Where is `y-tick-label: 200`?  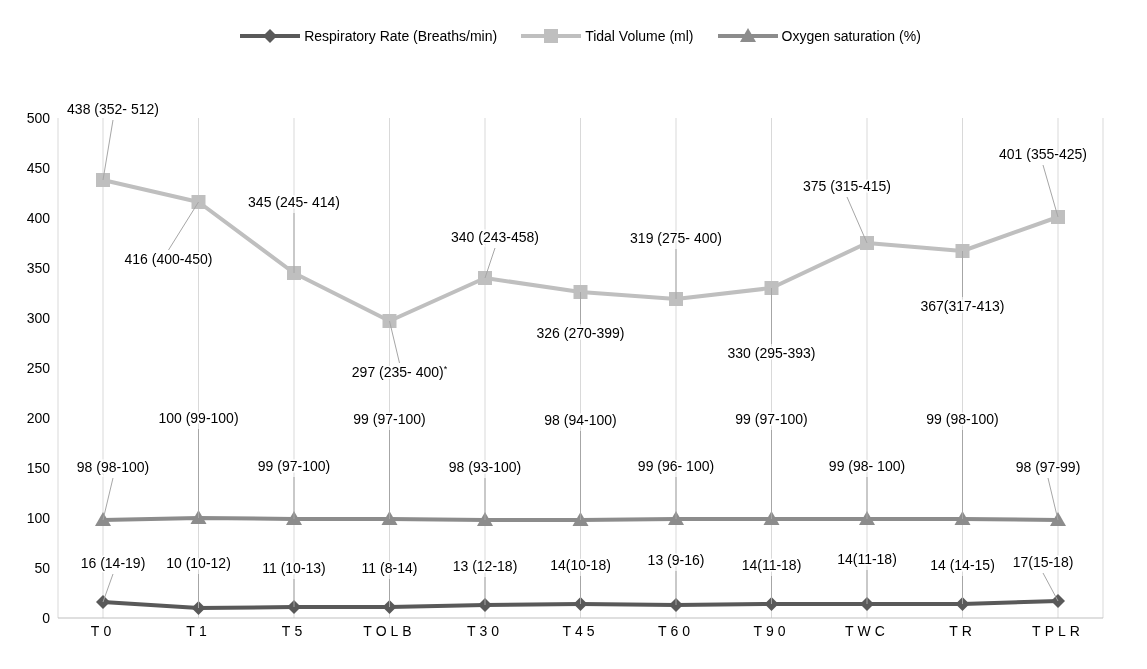
y-tick-label: 200 is located at coordinates (38, 417).